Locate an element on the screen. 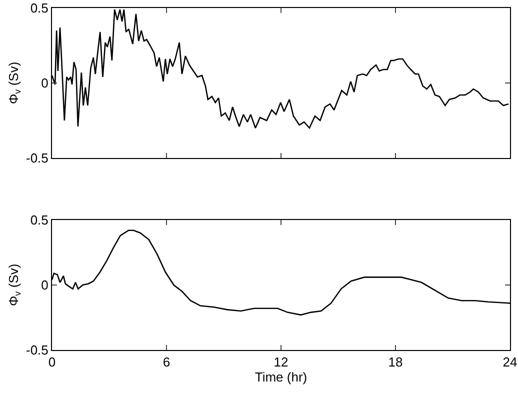  x-tick-label: 18 is located at coordinates (395, 362).